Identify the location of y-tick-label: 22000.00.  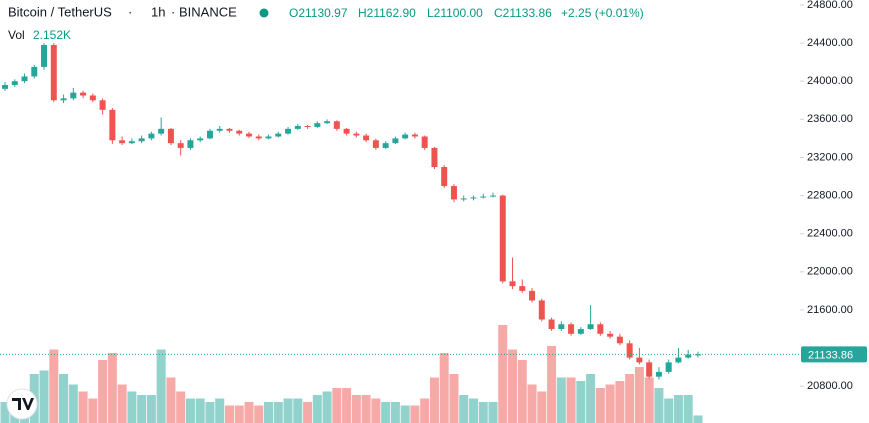
(830, 272).